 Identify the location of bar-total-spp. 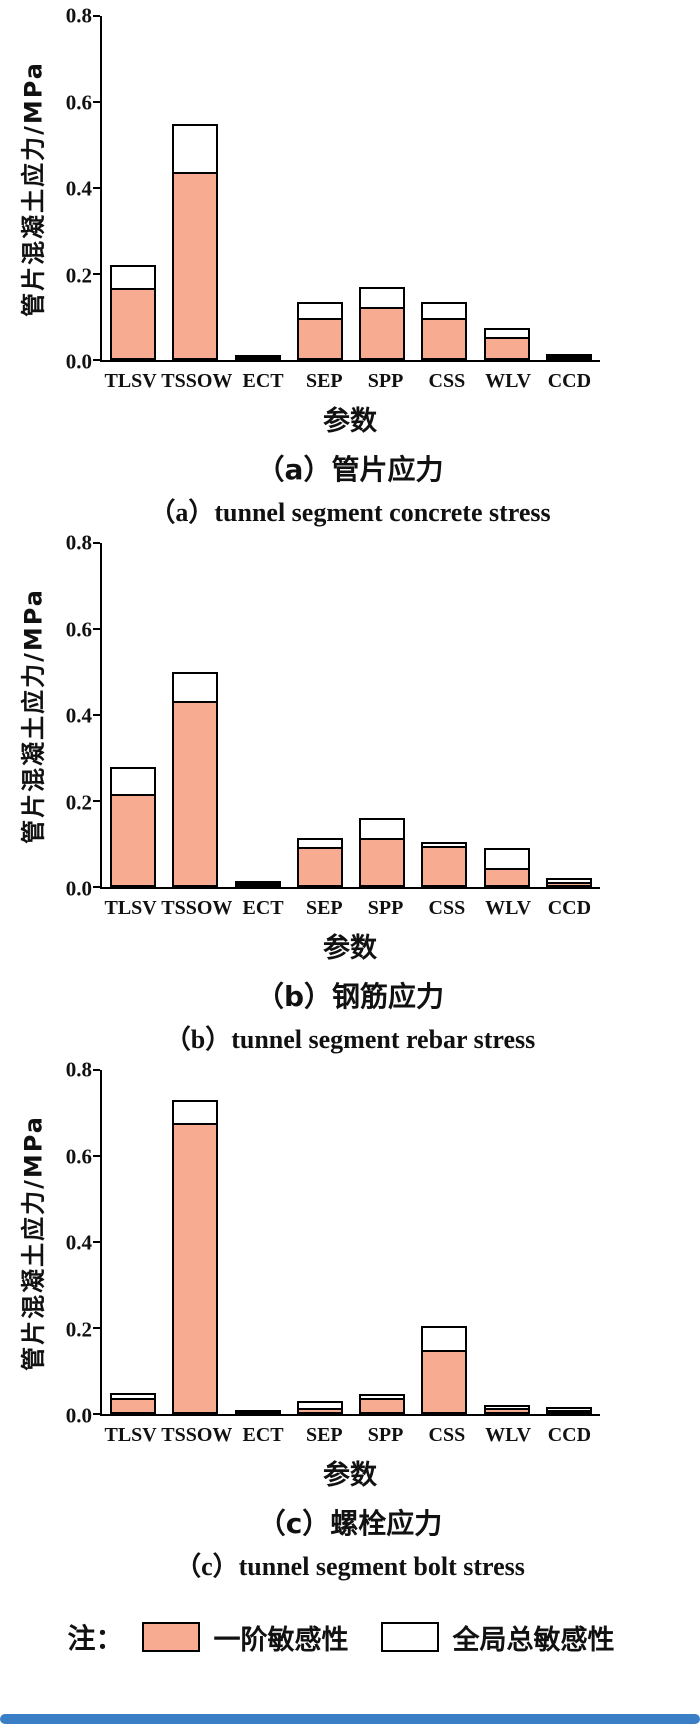
(382, 1403).